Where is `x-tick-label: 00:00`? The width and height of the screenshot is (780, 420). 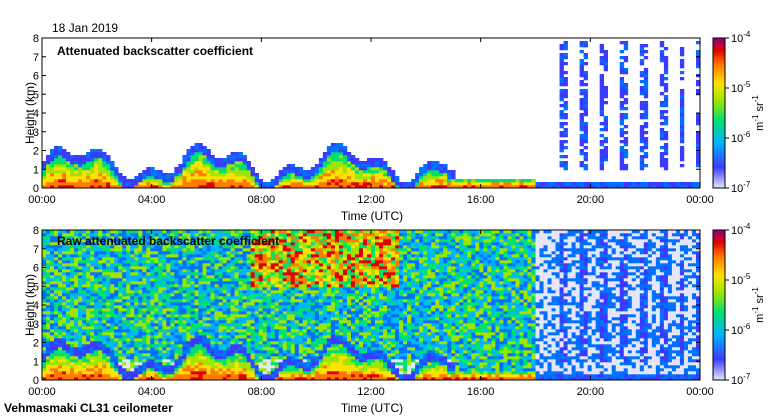
x-tick-label: 00:00 is located at coordinates (700, 200).